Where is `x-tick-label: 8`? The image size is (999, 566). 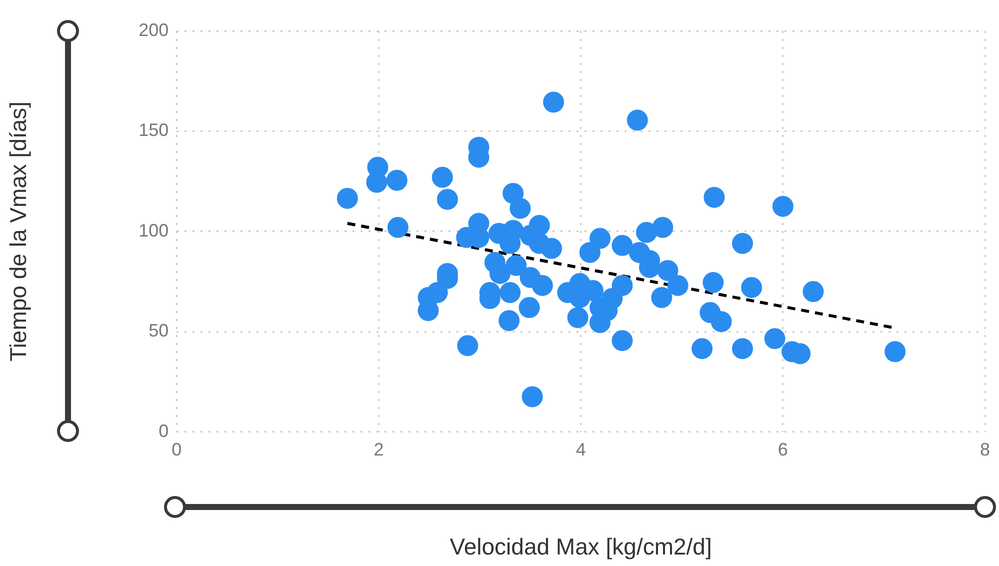
x-tick-label: 8 is located at coordinates (985, 450).